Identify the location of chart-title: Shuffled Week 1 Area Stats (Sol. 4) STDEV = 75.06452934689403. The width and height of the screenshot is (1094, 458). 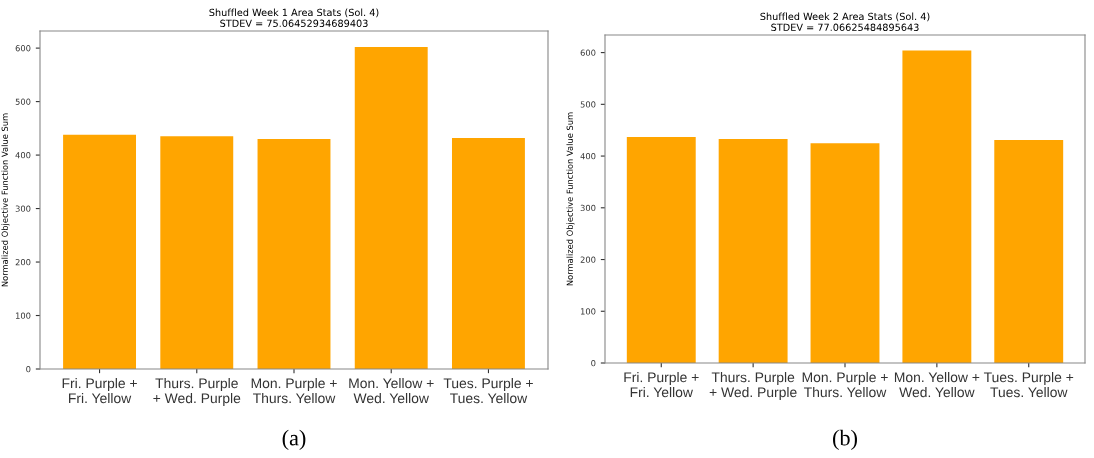
(294, 17).